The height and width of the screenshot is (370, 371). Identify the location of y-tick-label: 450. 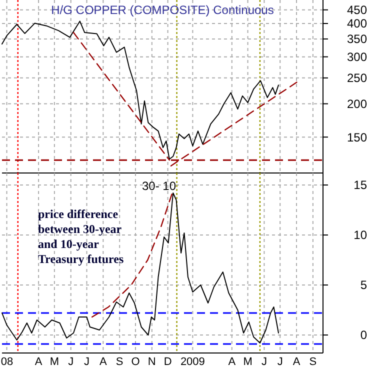
(357, 10).